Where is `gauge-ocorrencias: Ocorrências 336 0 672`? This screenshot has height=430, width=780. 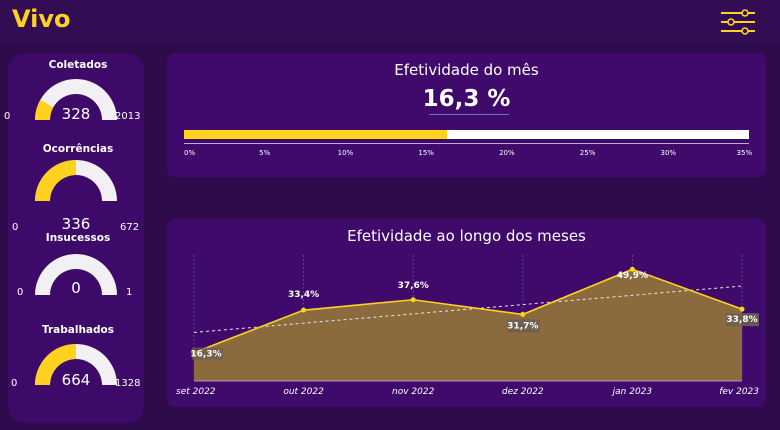 gauge-ocorrencias: Ocorrências 336 0 672 is located at coordinates (76, 185).